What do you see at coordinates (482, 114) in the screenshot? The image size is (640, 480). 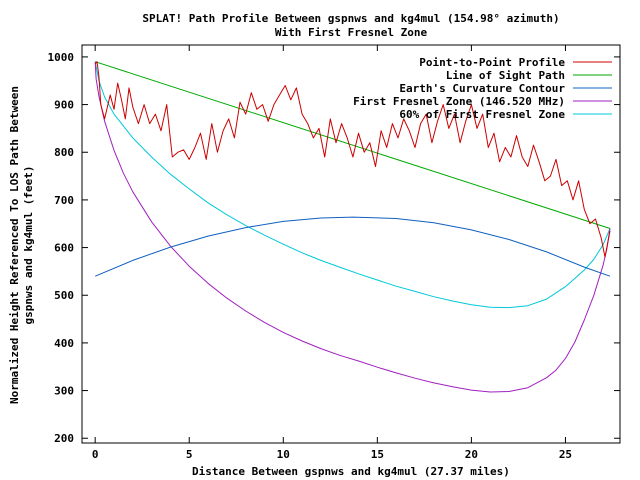 I see `legend-label-fresnel60: 60% of First Fresnel Zone` at bounding box center [482, 114].